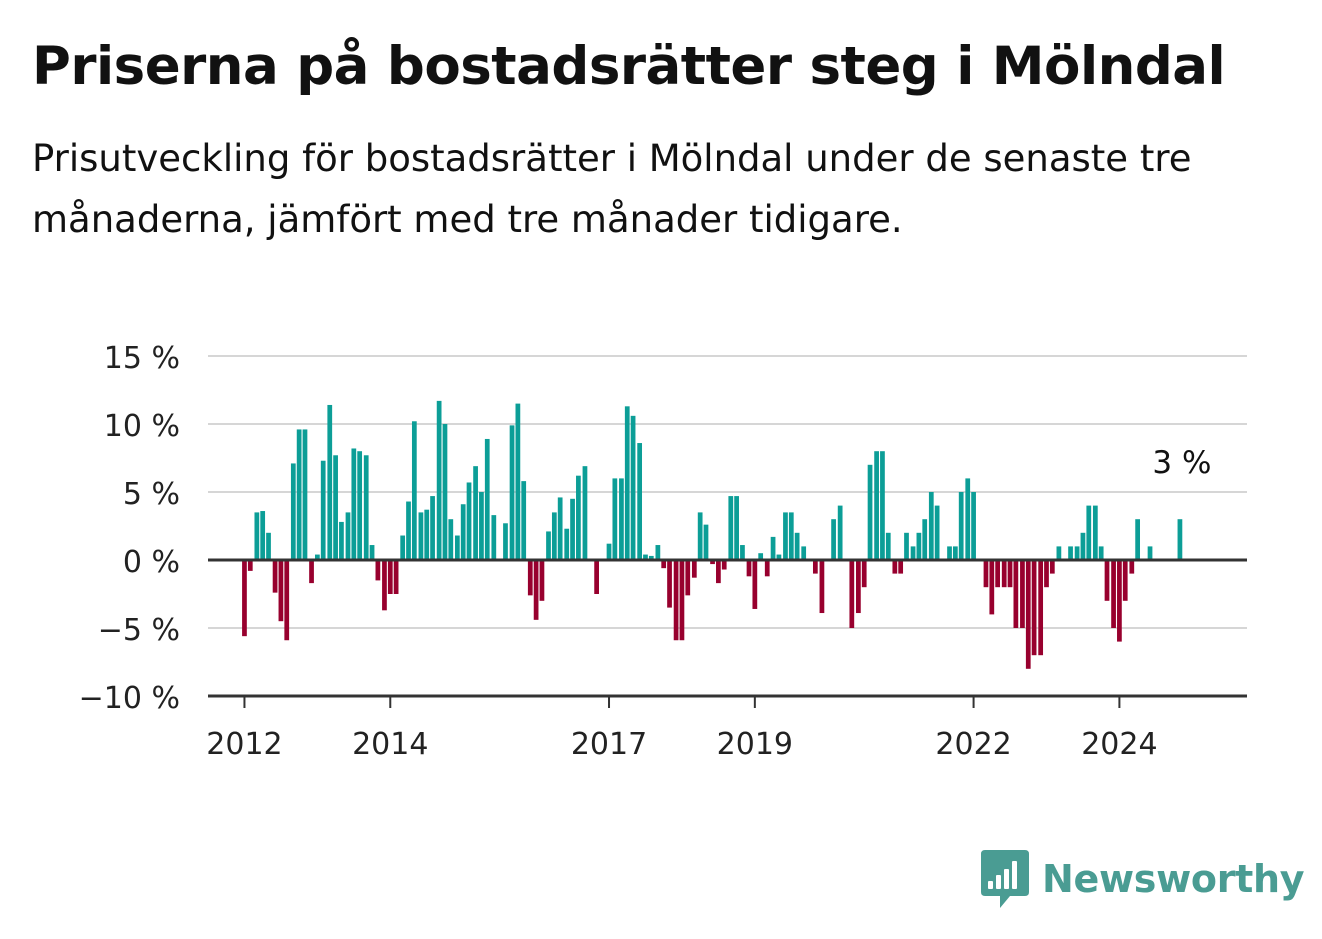 This screenshot has width=1322, height=939. What do you see at coordinates (244, 744) in the screenshot?
I see `x-tick-label: 2012` at bounding box center [244, 744].